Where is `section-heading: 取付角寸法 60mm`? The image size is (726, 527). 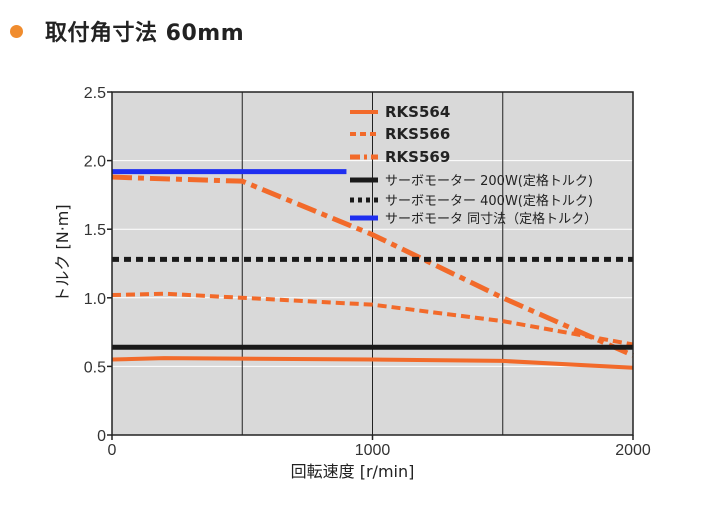 section-heading: 取付角寸法 60mm is located at coordinates (127, 31).